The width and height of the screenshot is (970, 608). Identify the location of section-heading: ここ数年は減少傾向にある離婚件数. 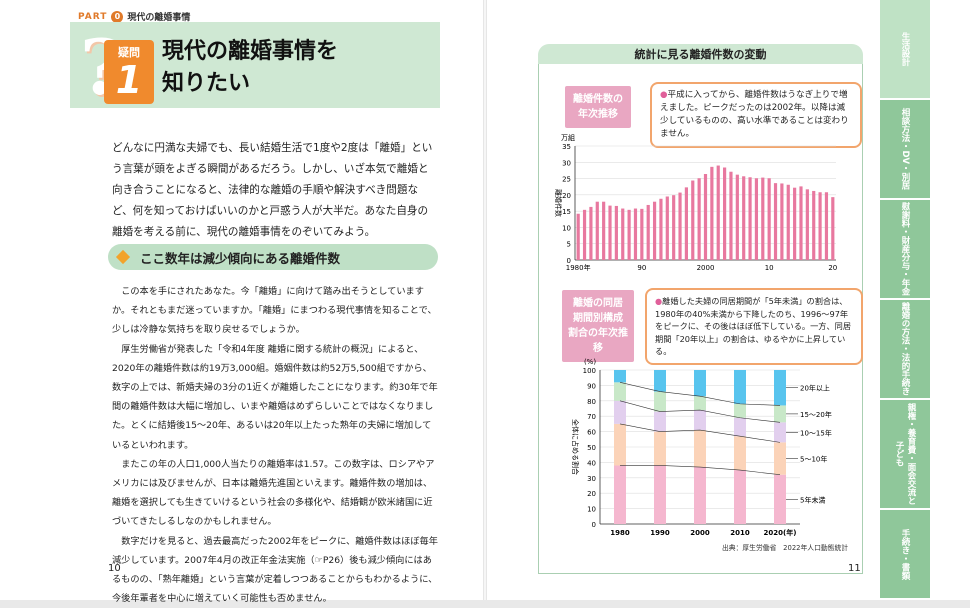
(273, 257).